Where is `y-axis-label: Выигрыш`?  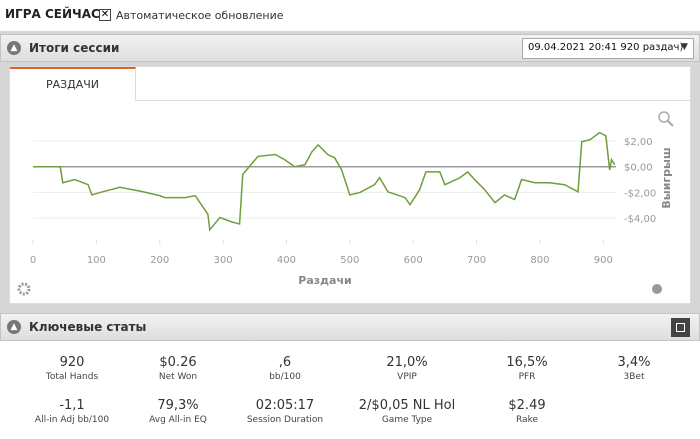
y-axis-label: Выигрыш is located at coordinates (666, 177).